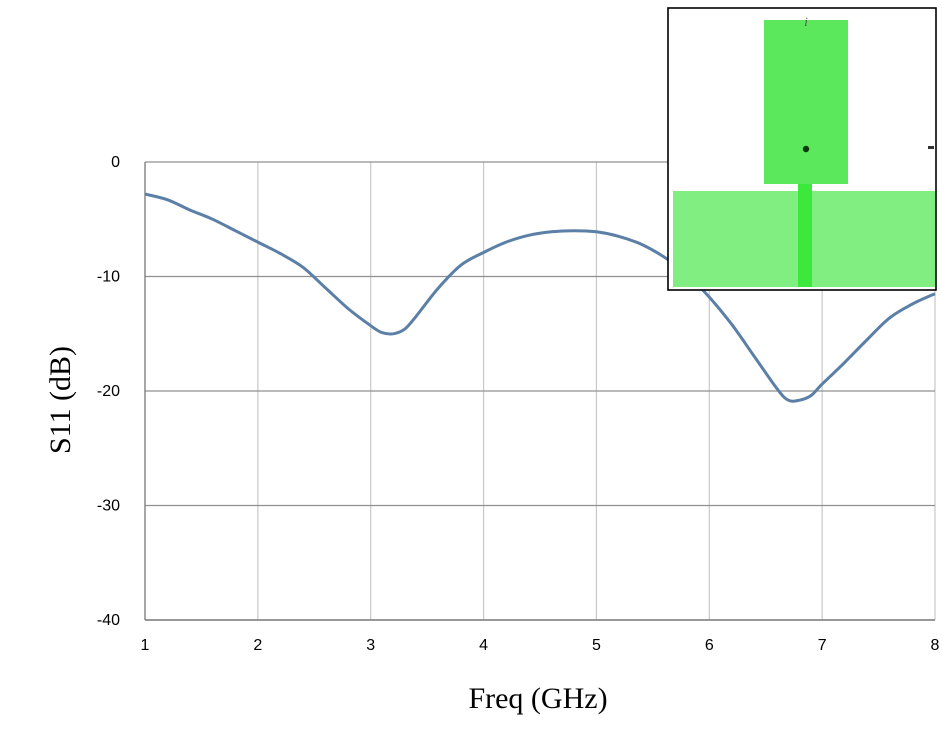  I want to click on x-tick-label: 4, so click(483, 645).